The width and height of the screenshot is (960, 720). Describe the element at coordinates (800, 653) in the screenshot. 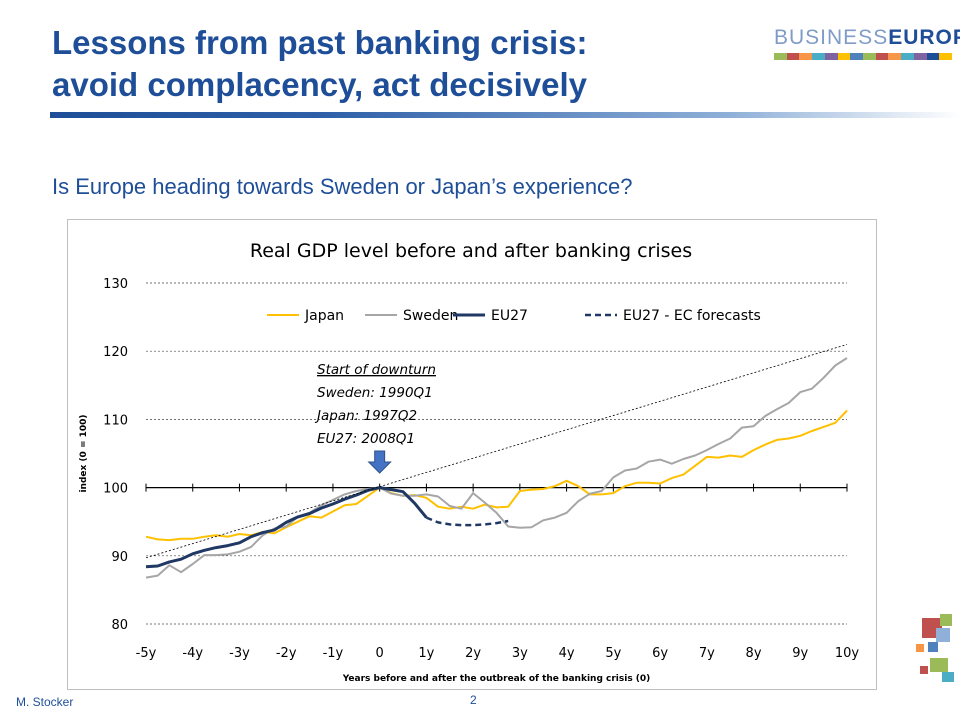

I see `x-tick-label: 9y` at that location.